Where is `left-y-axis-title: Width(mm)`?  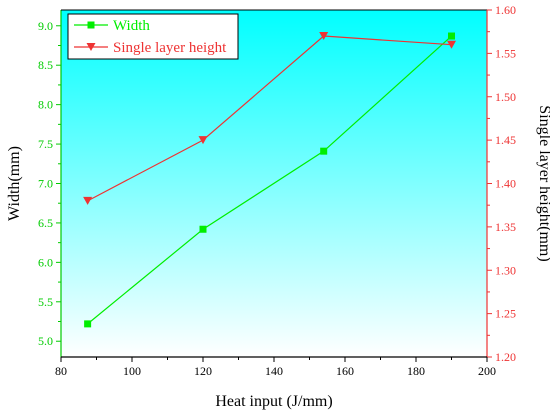 left-y-axis-title: Width(mm) is located at coordinates (14, 183).